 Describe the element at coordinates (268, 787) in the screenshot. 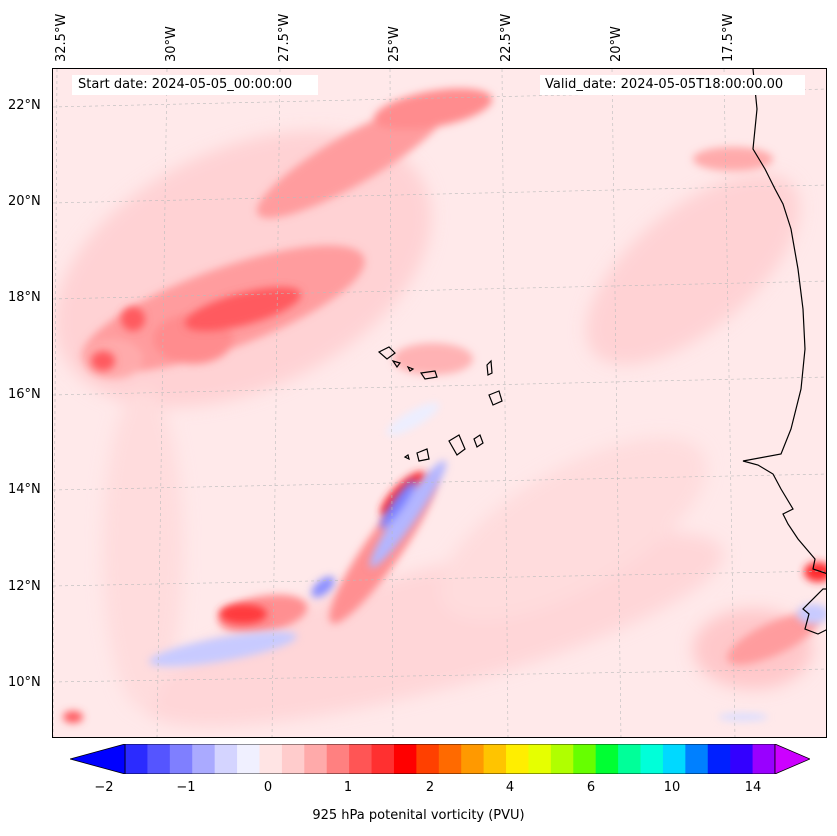

I see `cb-tick-0: 0` at that location.